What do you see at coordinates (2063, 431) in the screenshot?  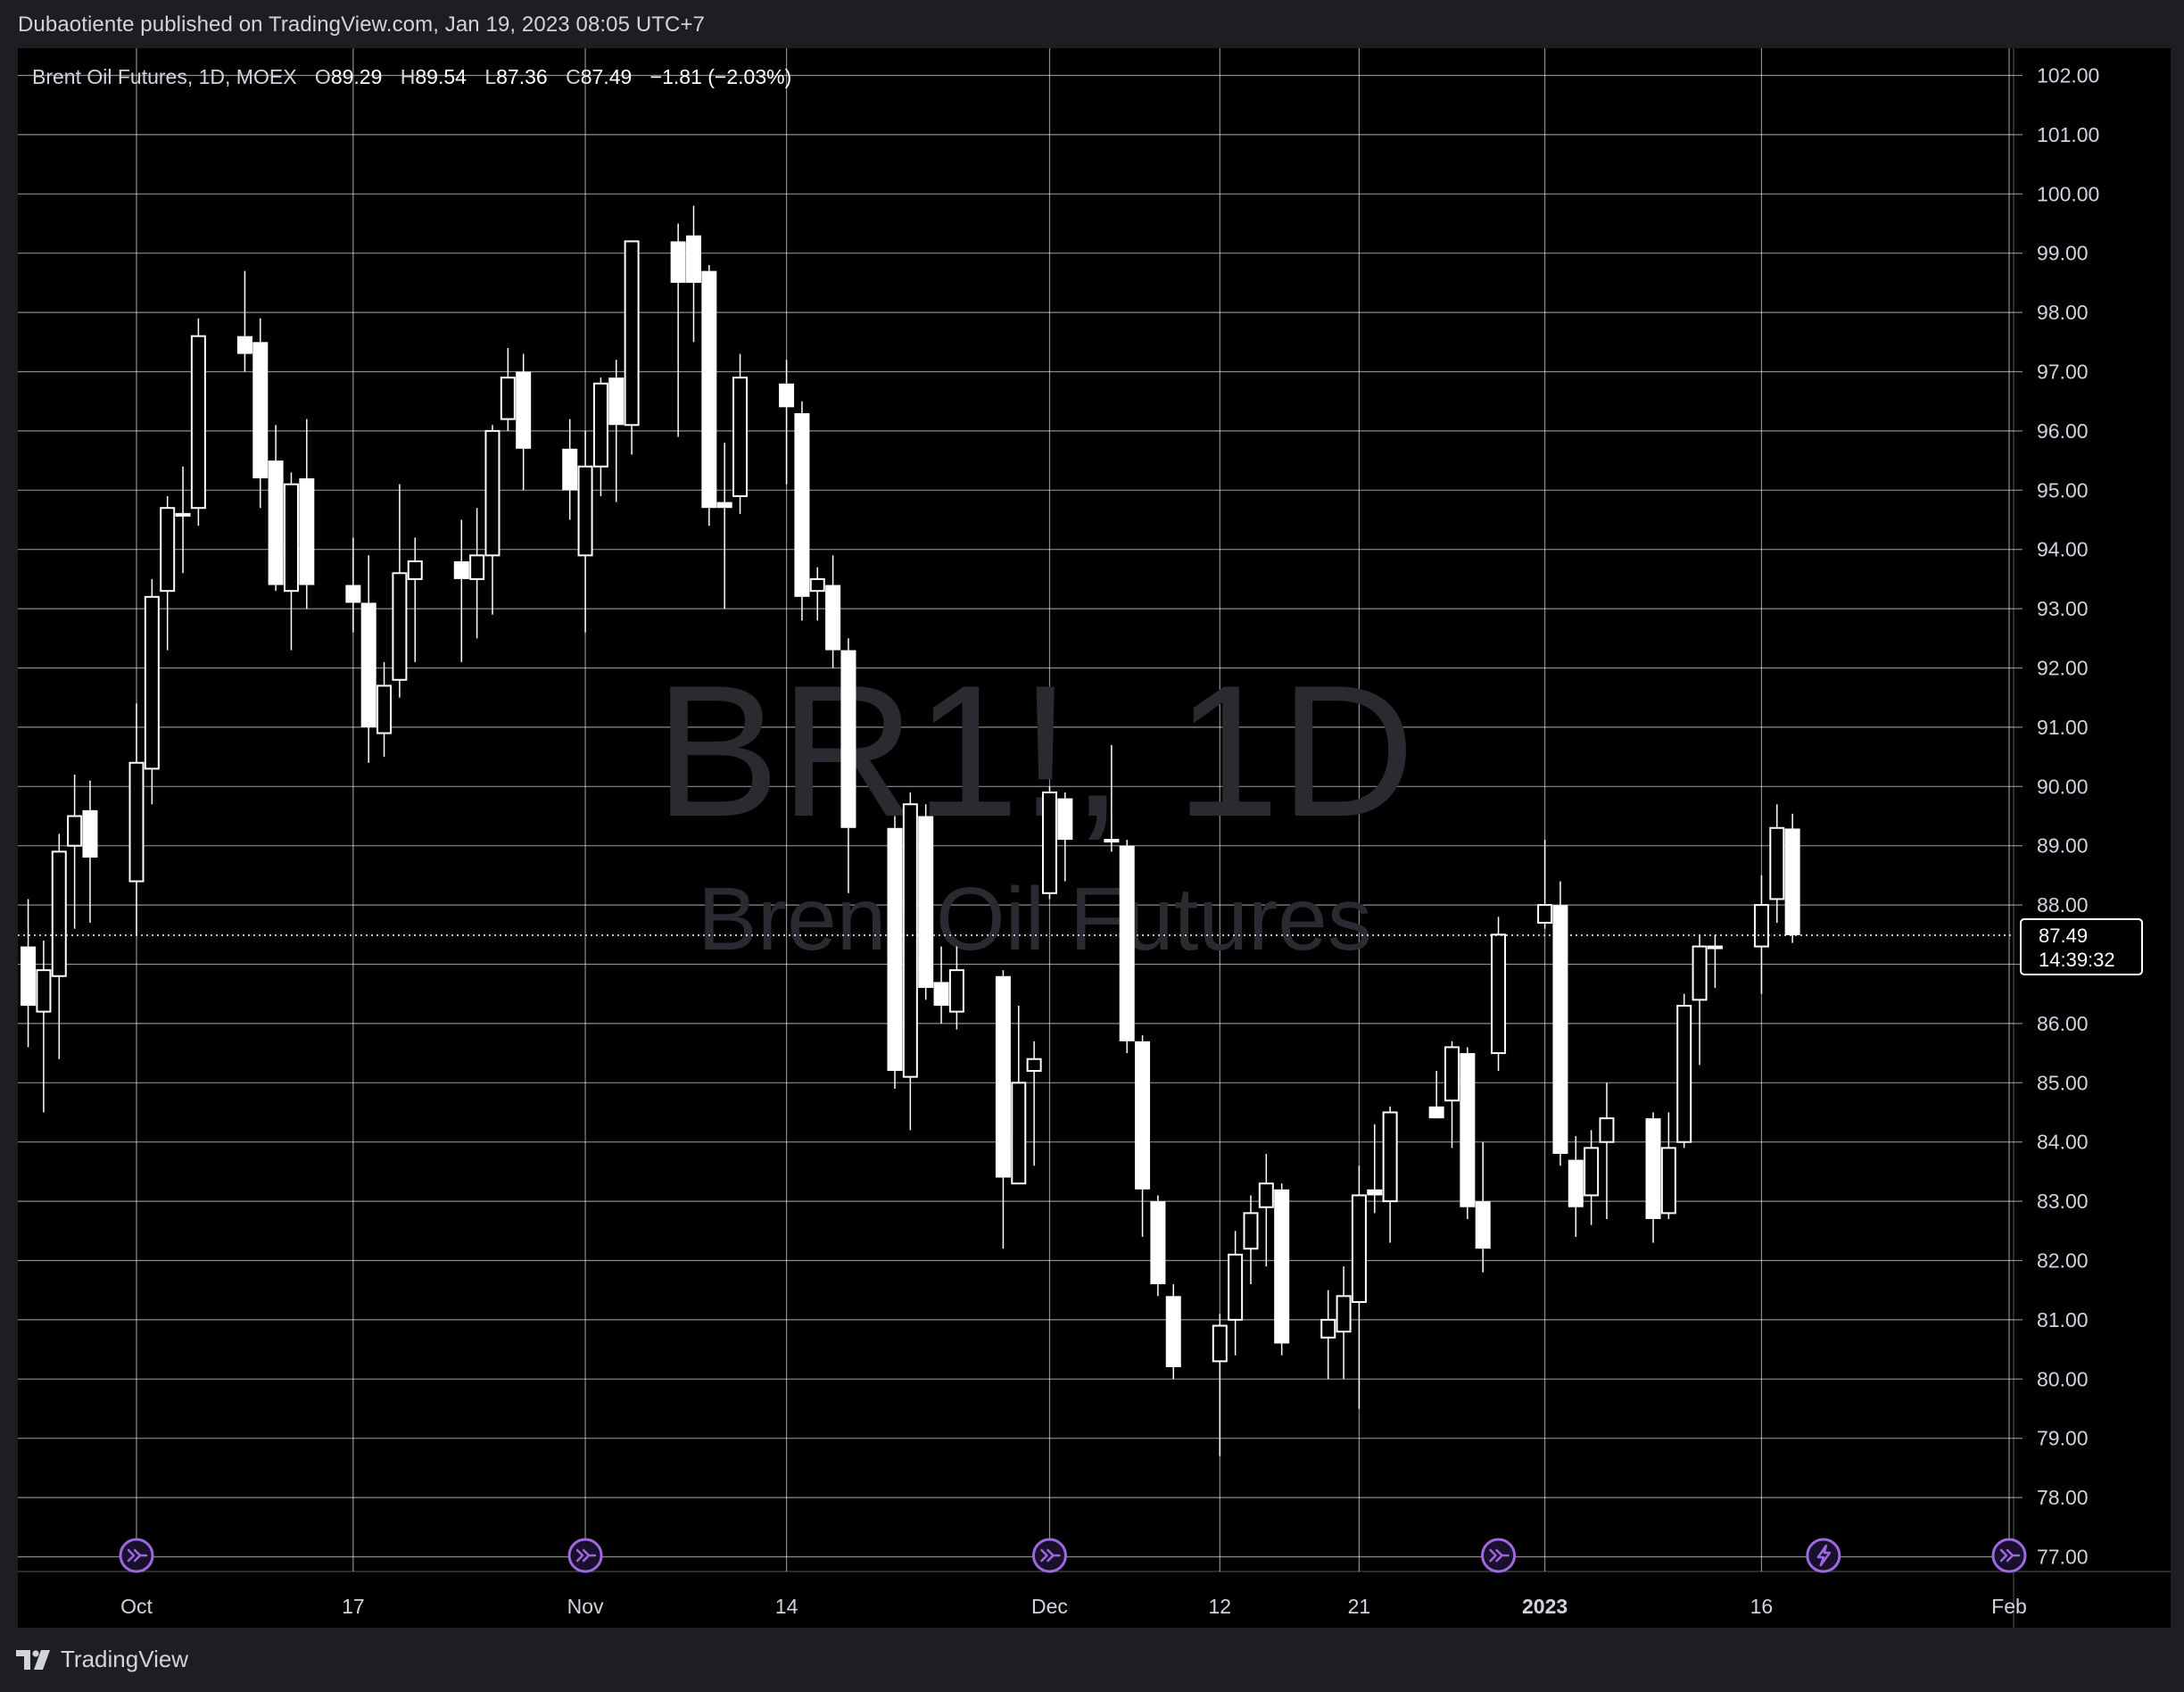 I see `y-tick-label: 96.00` at bounding box center [2063, 431].